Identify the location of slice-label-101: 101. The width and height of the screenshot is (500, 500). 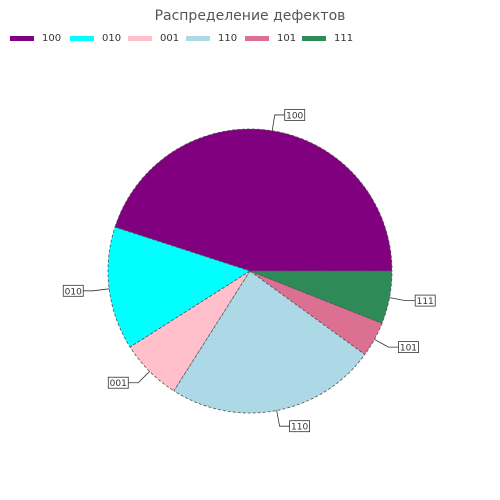
(408, 349).